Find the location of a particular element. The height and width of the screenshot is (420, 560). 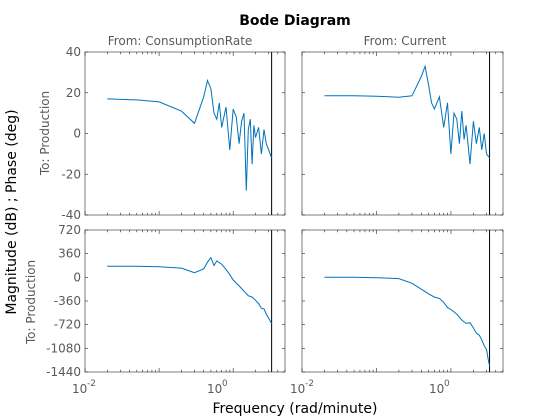

chart-title: Bode Diagram is located at coordinates (295, 21).